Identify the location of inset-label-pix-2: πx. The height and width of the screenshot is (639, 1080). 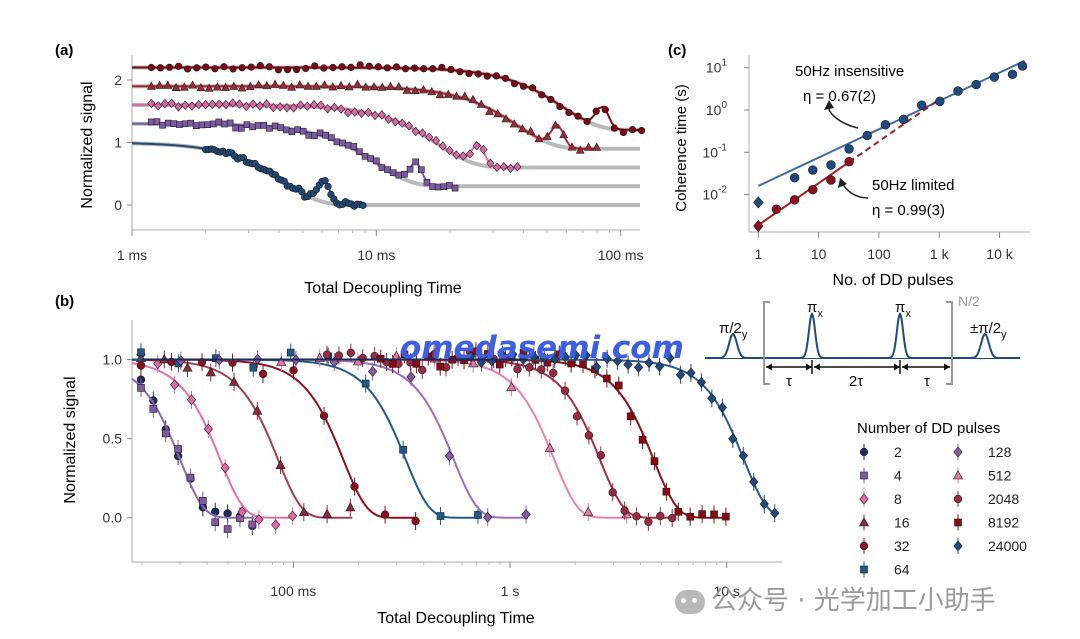
(903, 309).